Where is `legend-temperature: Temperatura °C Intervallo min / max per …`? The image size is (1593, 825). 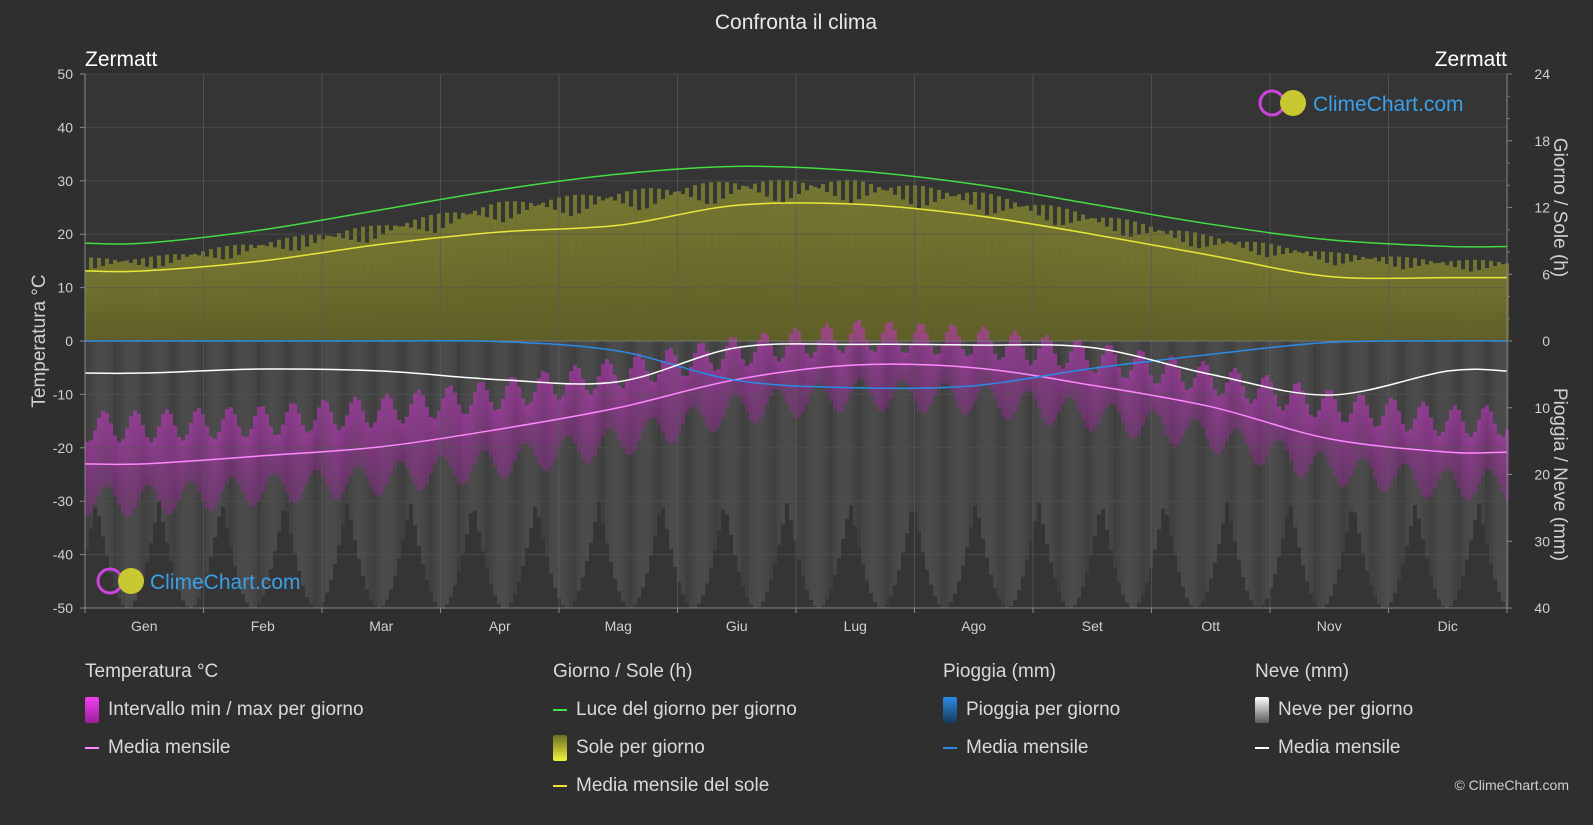 legend-temperature: Temperatura °C Intervallo min / max per … is located at coordinates (224, 717).